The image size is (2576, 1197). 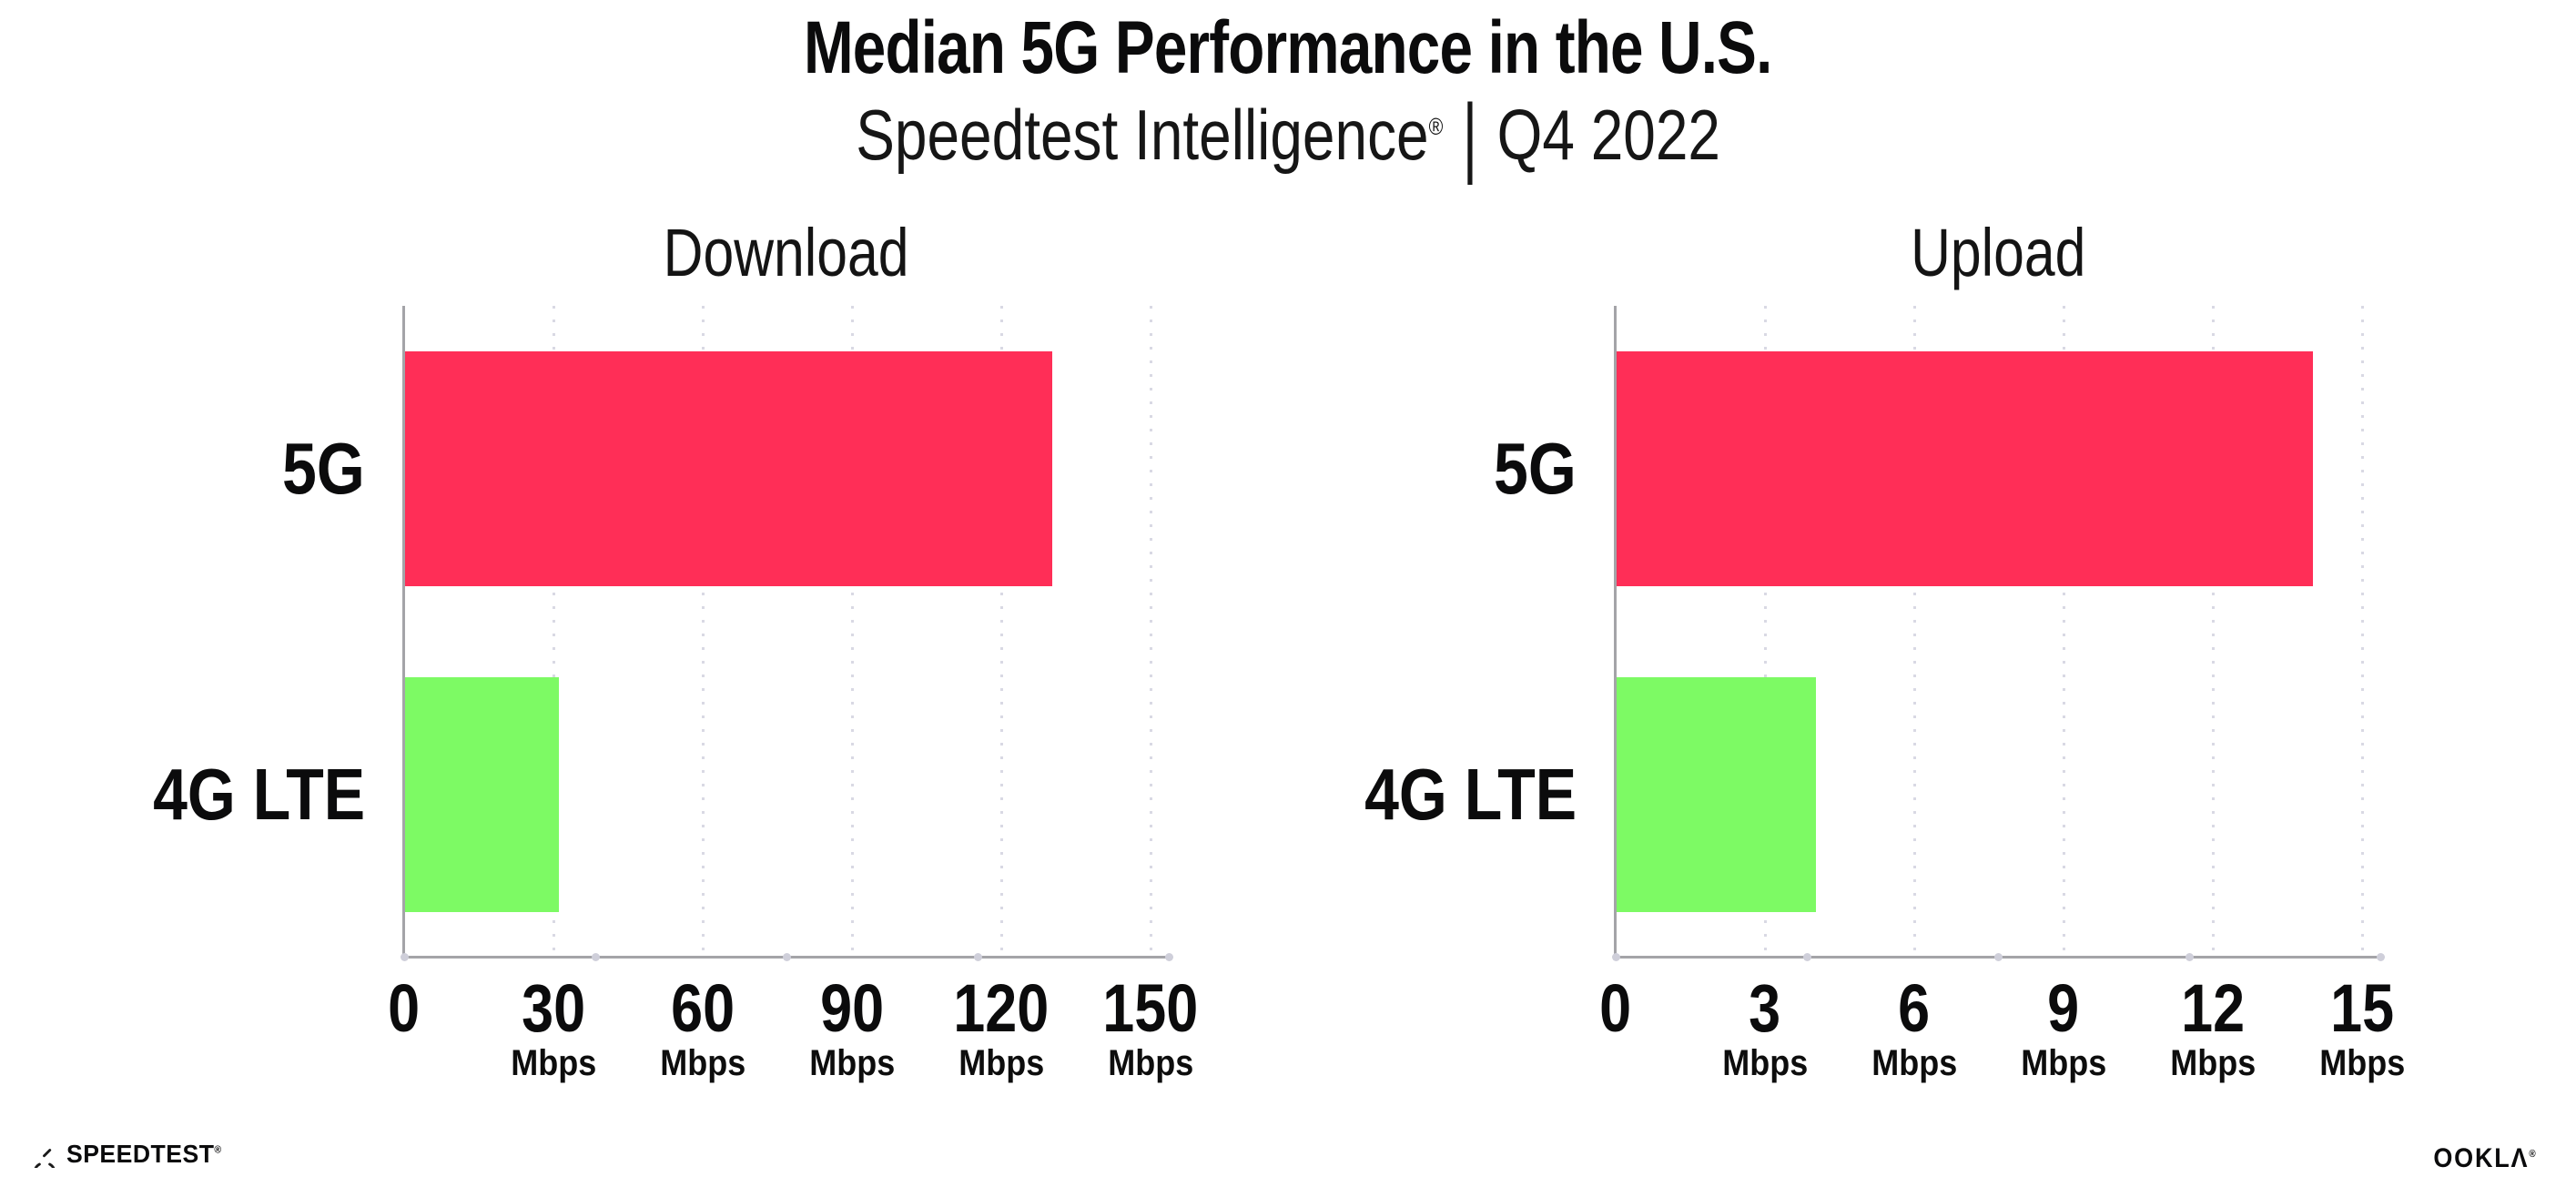 What do you see at coordinates (852, 1008) in the screenshot?
I see `tick-label: 90` at bounding box center [852, 1008].